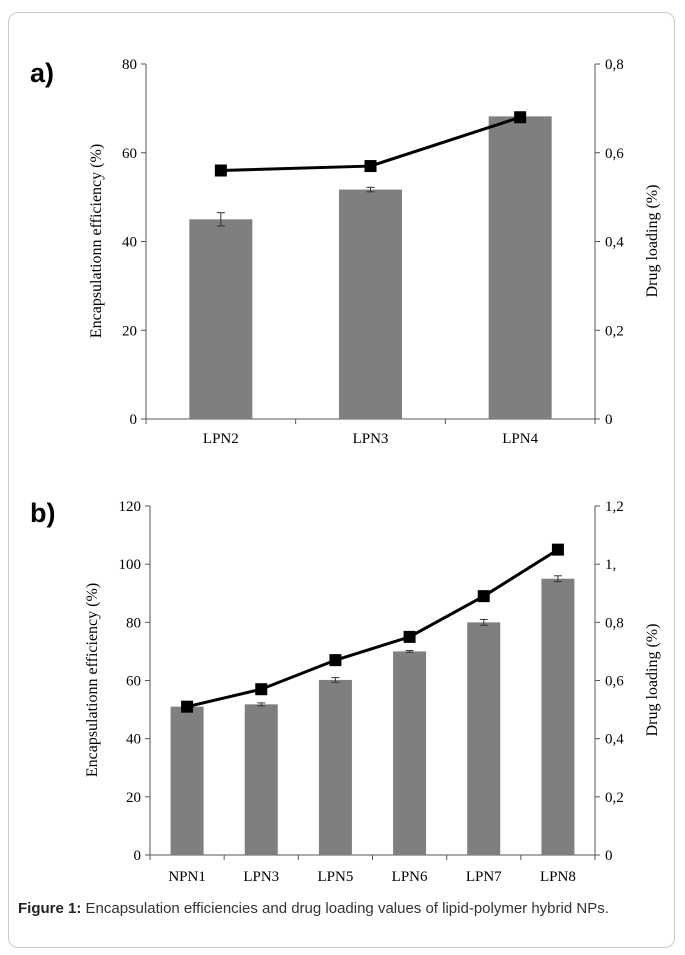 Image resolution: width=685 pixels, height=955 pixels. I want to click on category-label: LPN4, so click(520, 439).